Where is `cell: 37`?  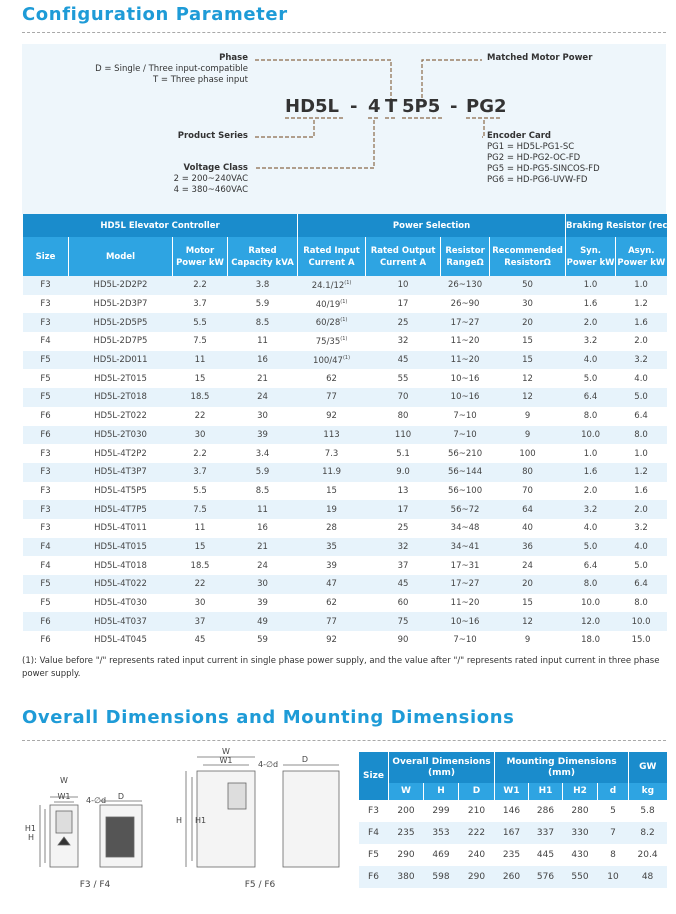 cell: 37 is located at coordinates (200, 622).